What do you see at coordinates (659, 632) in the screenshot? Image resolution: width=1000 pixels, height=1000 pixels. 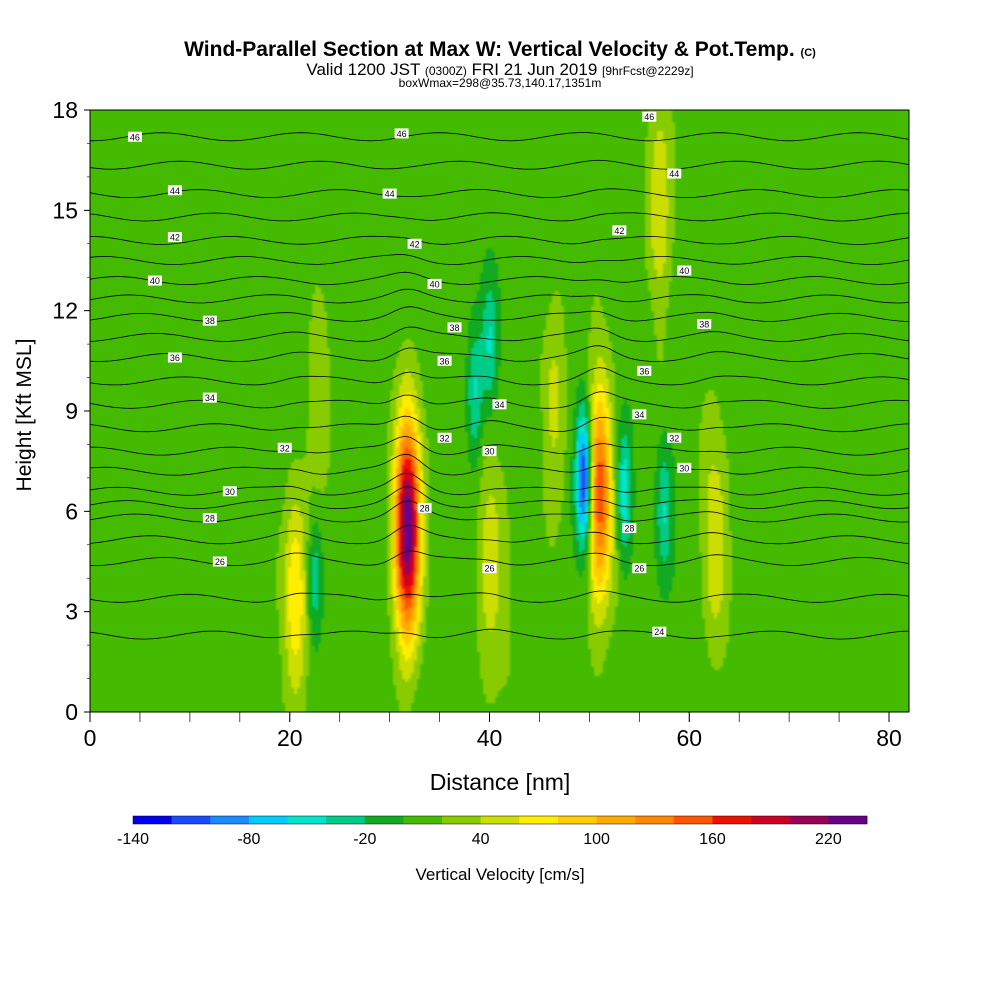 I see `isentrope-label-text: 24` at bounding box center [659, 632].